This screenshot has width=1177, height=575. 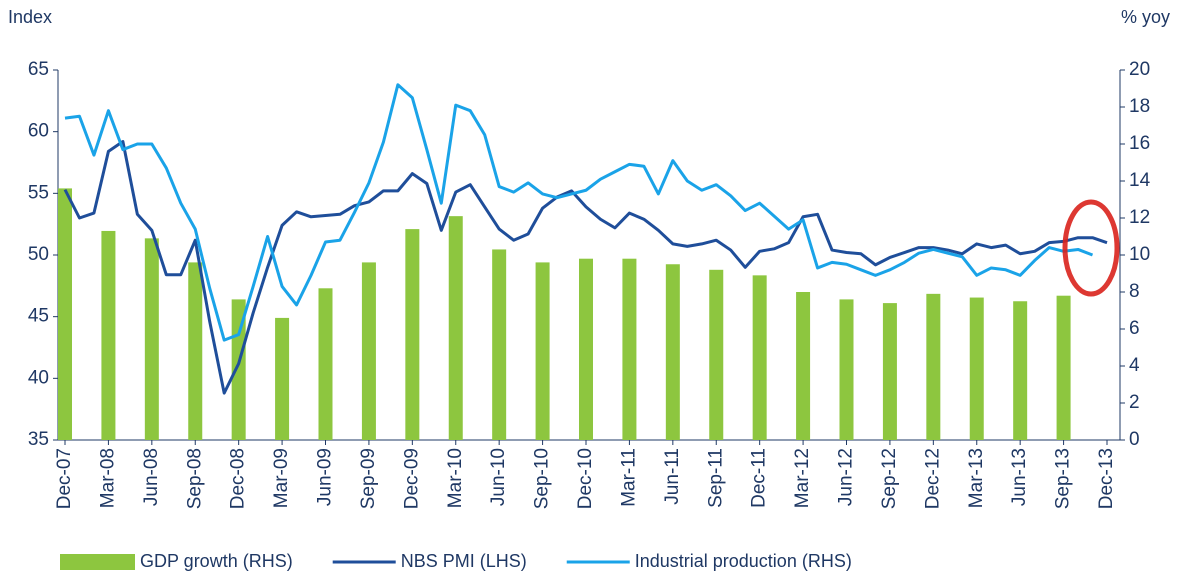 I want to click on x-tick-label: Jun-11, so click(x=672, y=476).